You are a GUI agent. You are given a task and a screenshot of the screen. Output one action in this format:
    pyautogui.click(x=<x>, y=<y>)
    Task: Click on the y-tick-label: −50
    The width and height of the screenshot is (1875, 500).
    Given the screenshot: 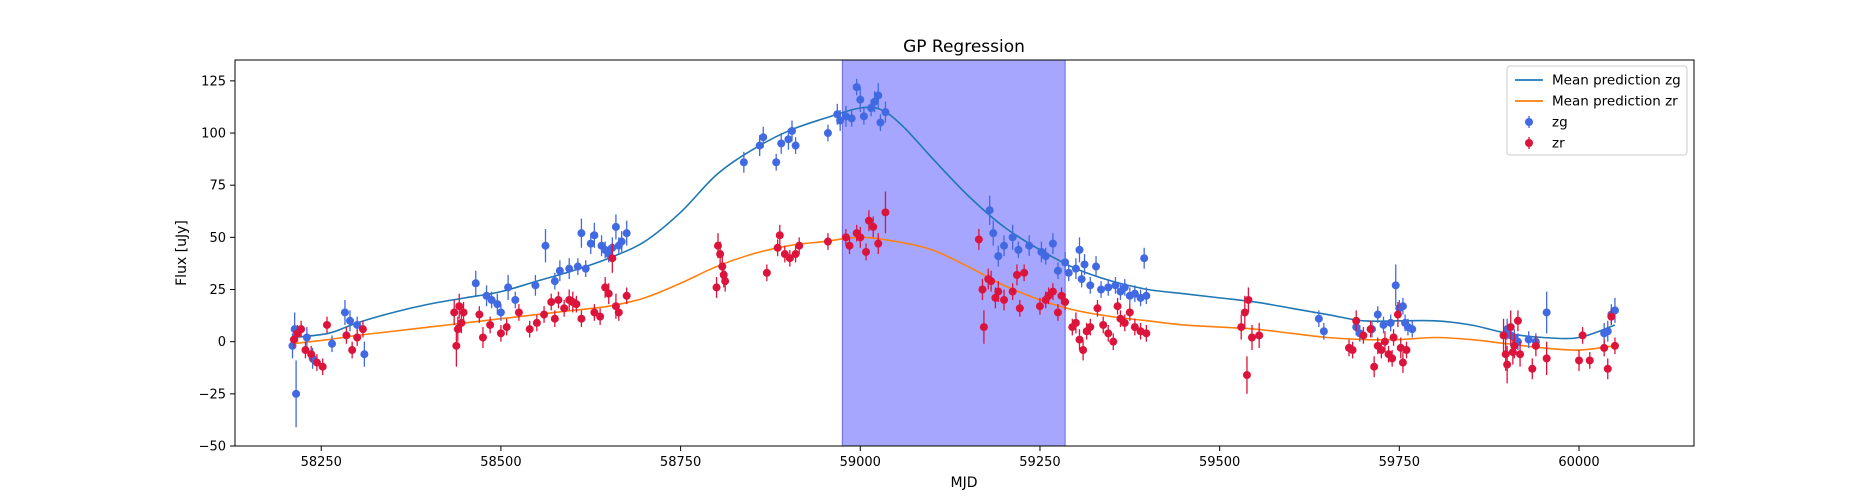 What is the action you would take?
    pyautogui.click(x=212, y=447)
    